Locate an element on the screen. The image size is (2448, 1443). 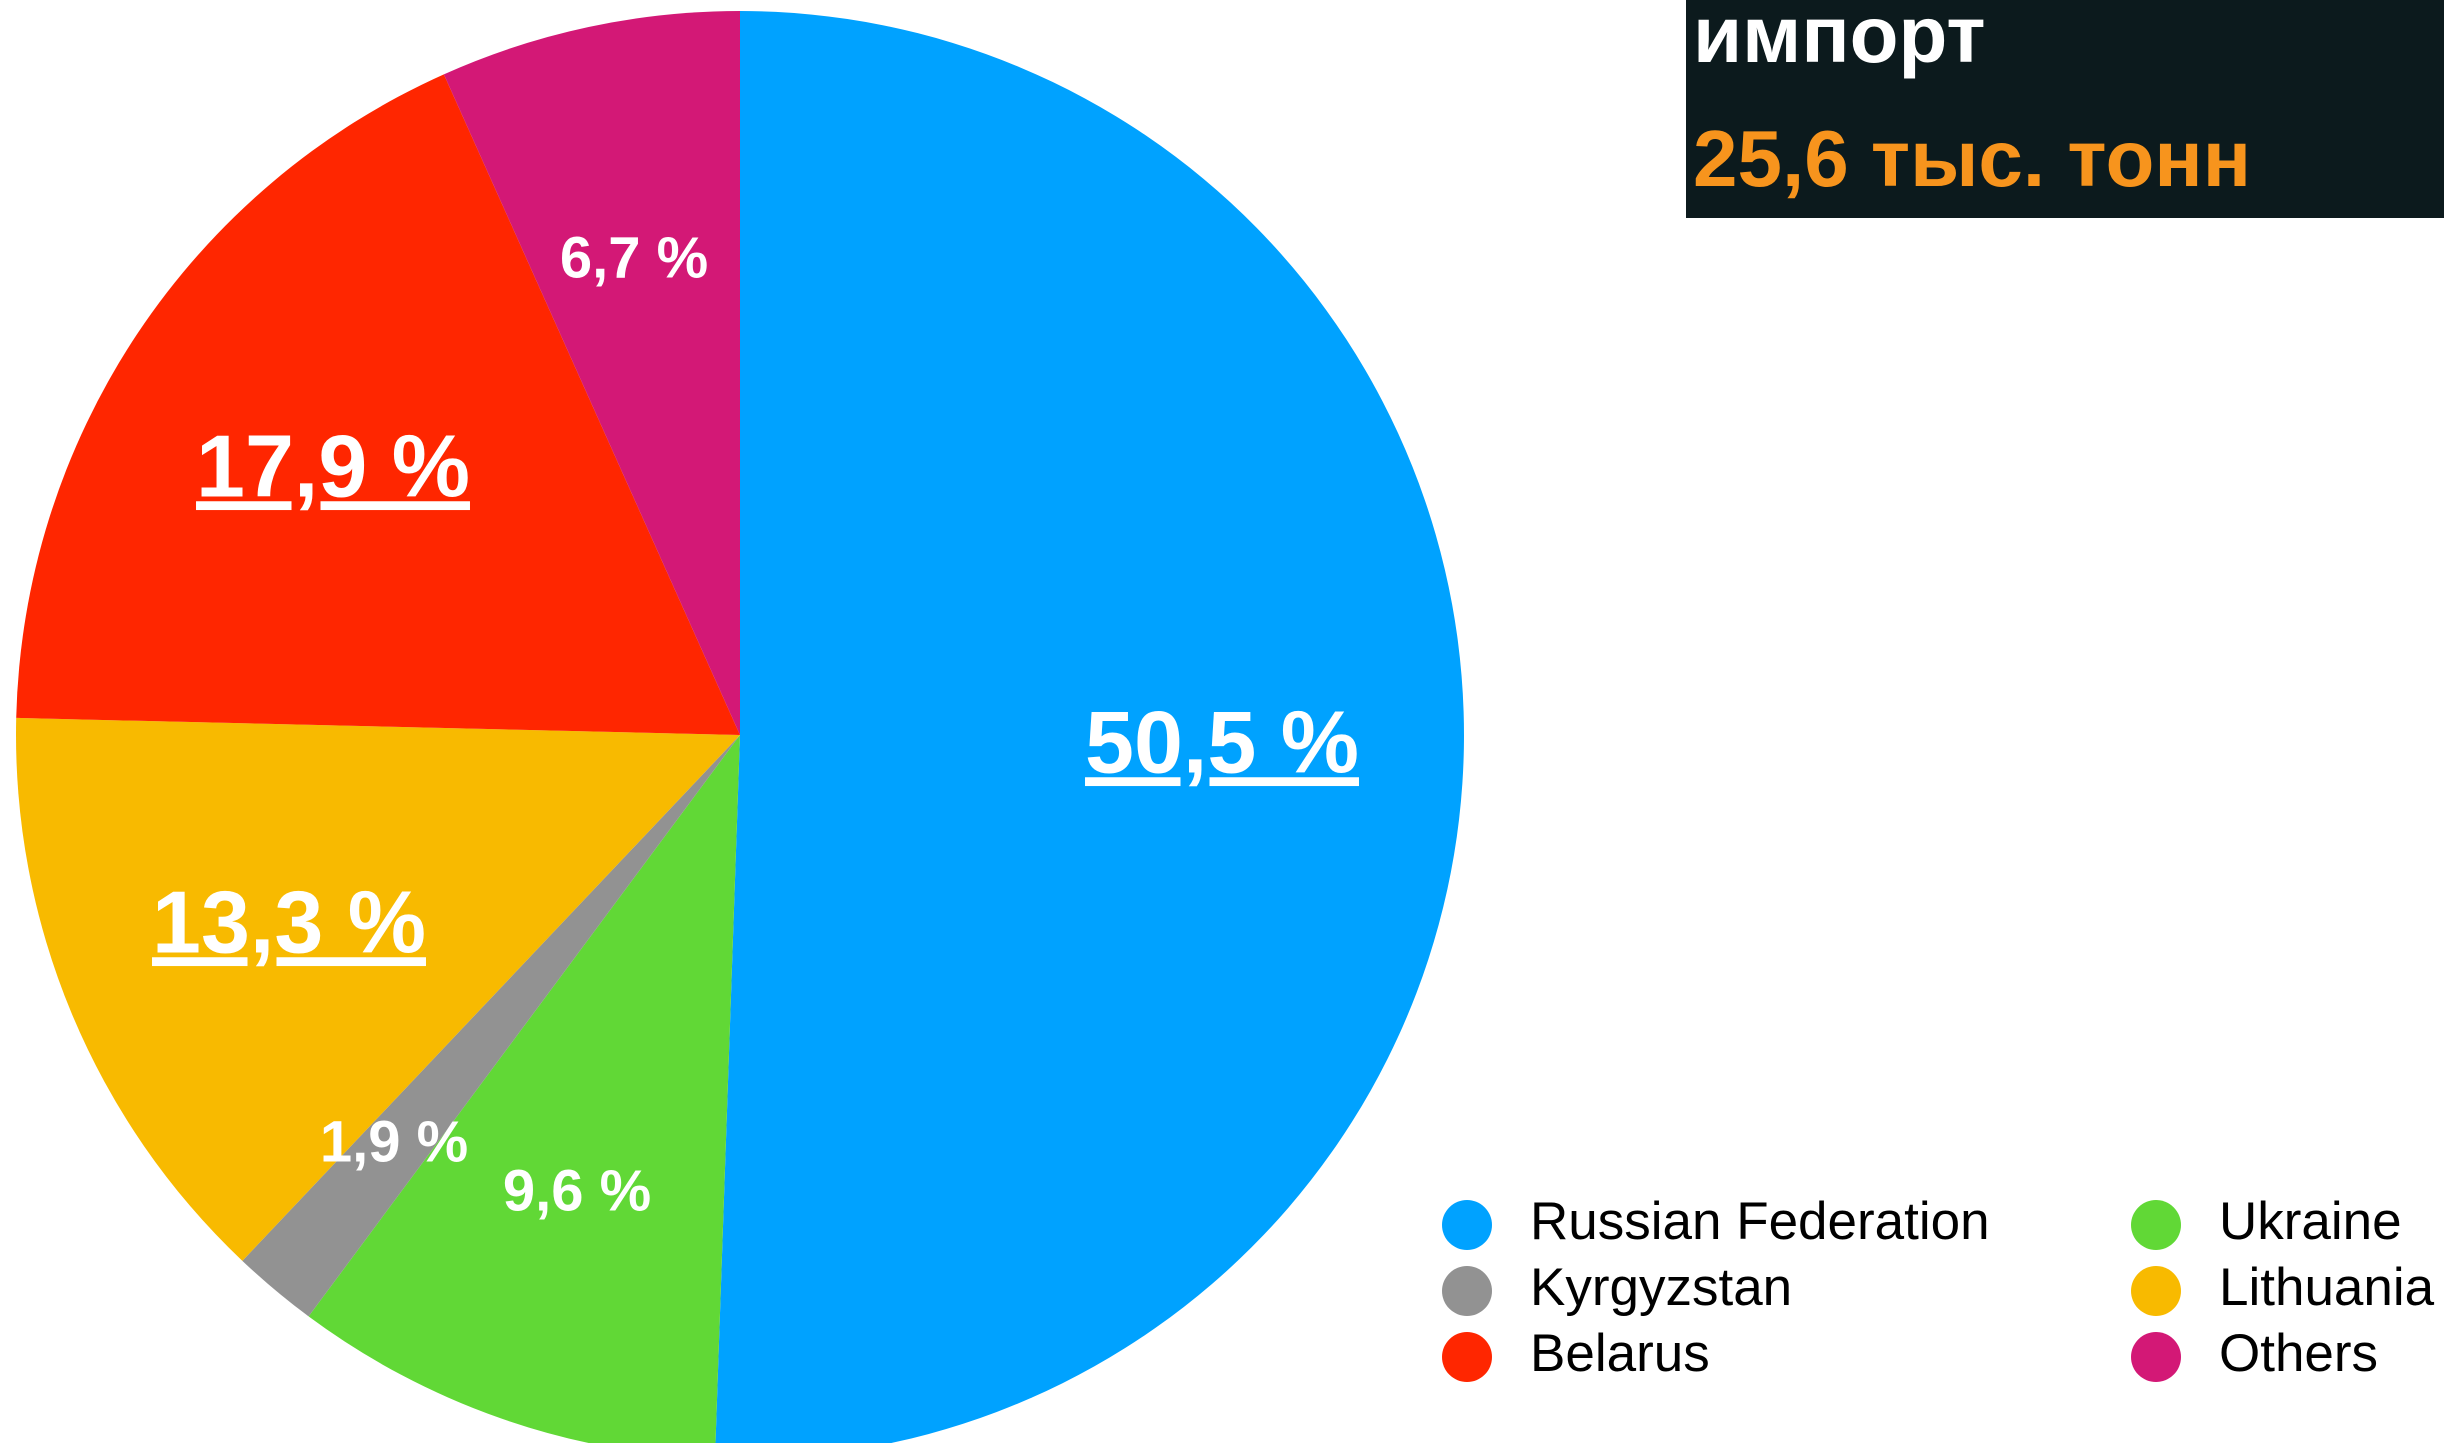
chart-subtitle: 25,6 тыс. тонн is located at coordinates (1972, 158).